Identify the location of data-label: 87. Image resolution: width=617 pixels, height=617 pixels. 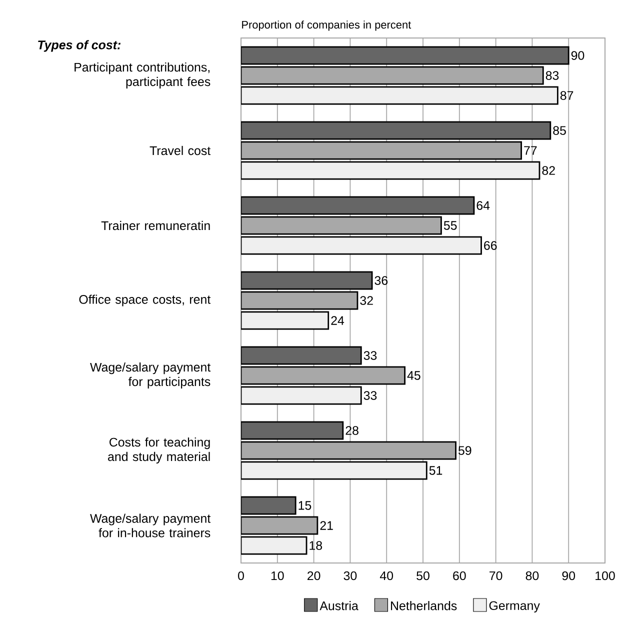
(567, 95).